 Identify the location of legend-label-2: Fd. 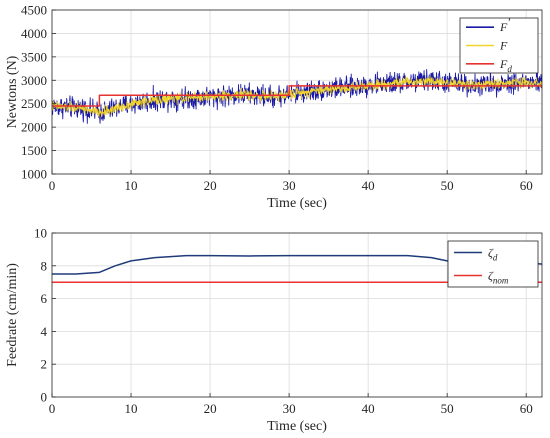
(505, 65).